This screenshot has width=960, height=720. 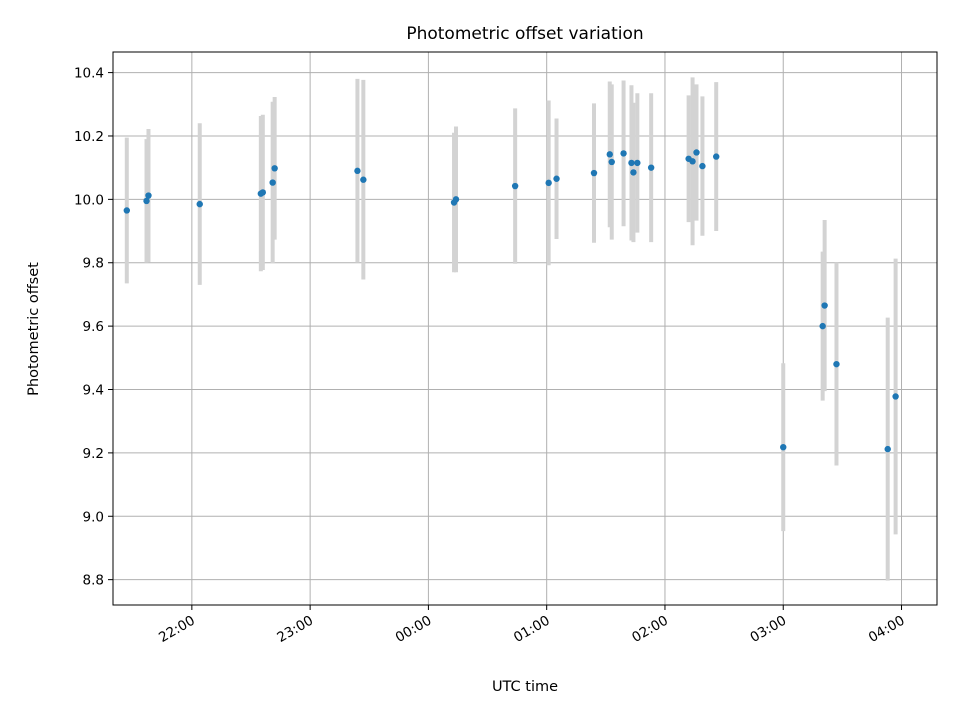 What do you see at coordinates (89, 137) in the screenshot?
I see `y-tick-label: 10.2` at bounding box center [89, 137].